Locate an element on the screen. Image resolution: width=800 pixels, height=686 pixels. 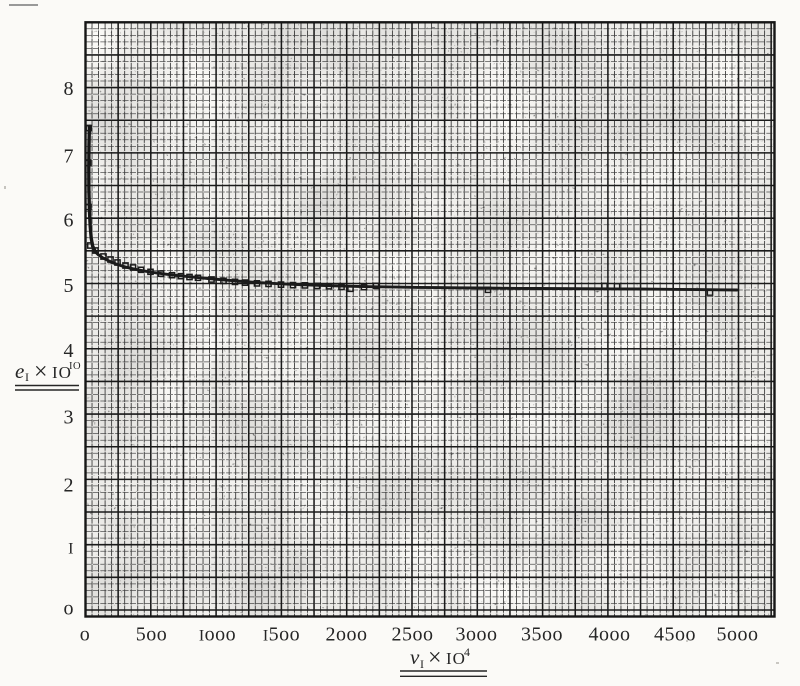
svg-text: 6 is located at coordinates (69, 220).